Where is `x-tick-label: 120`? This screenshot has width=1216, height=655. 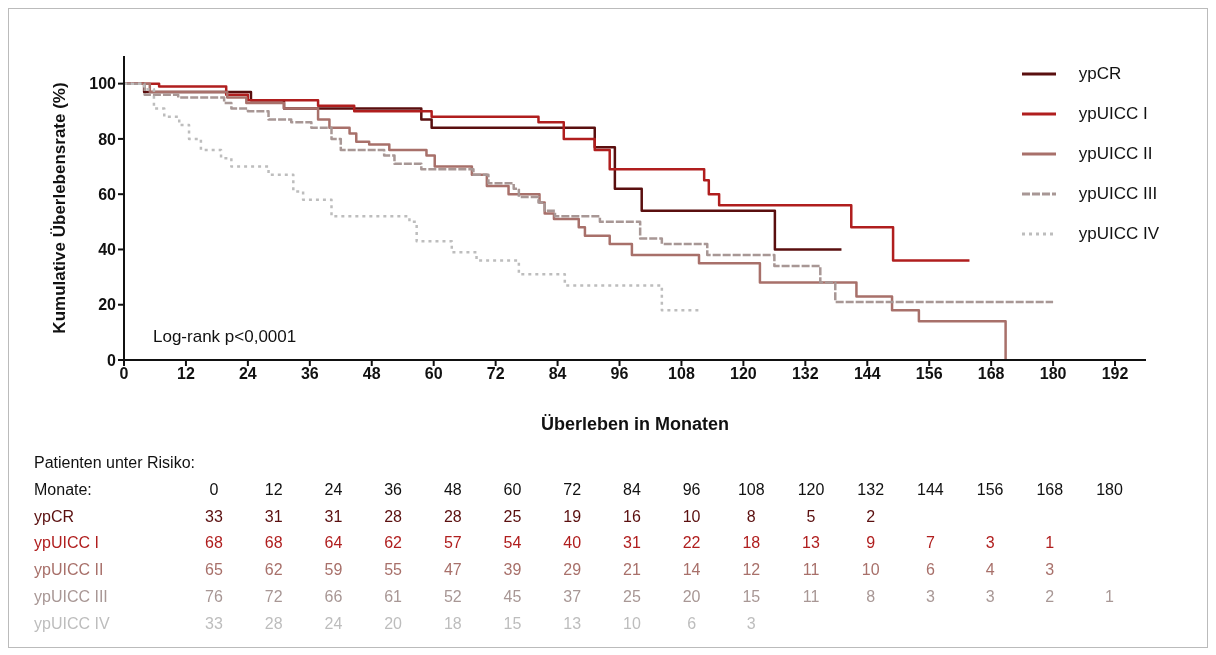 x-tick-label: 120 is located at coordinates (743, 374).